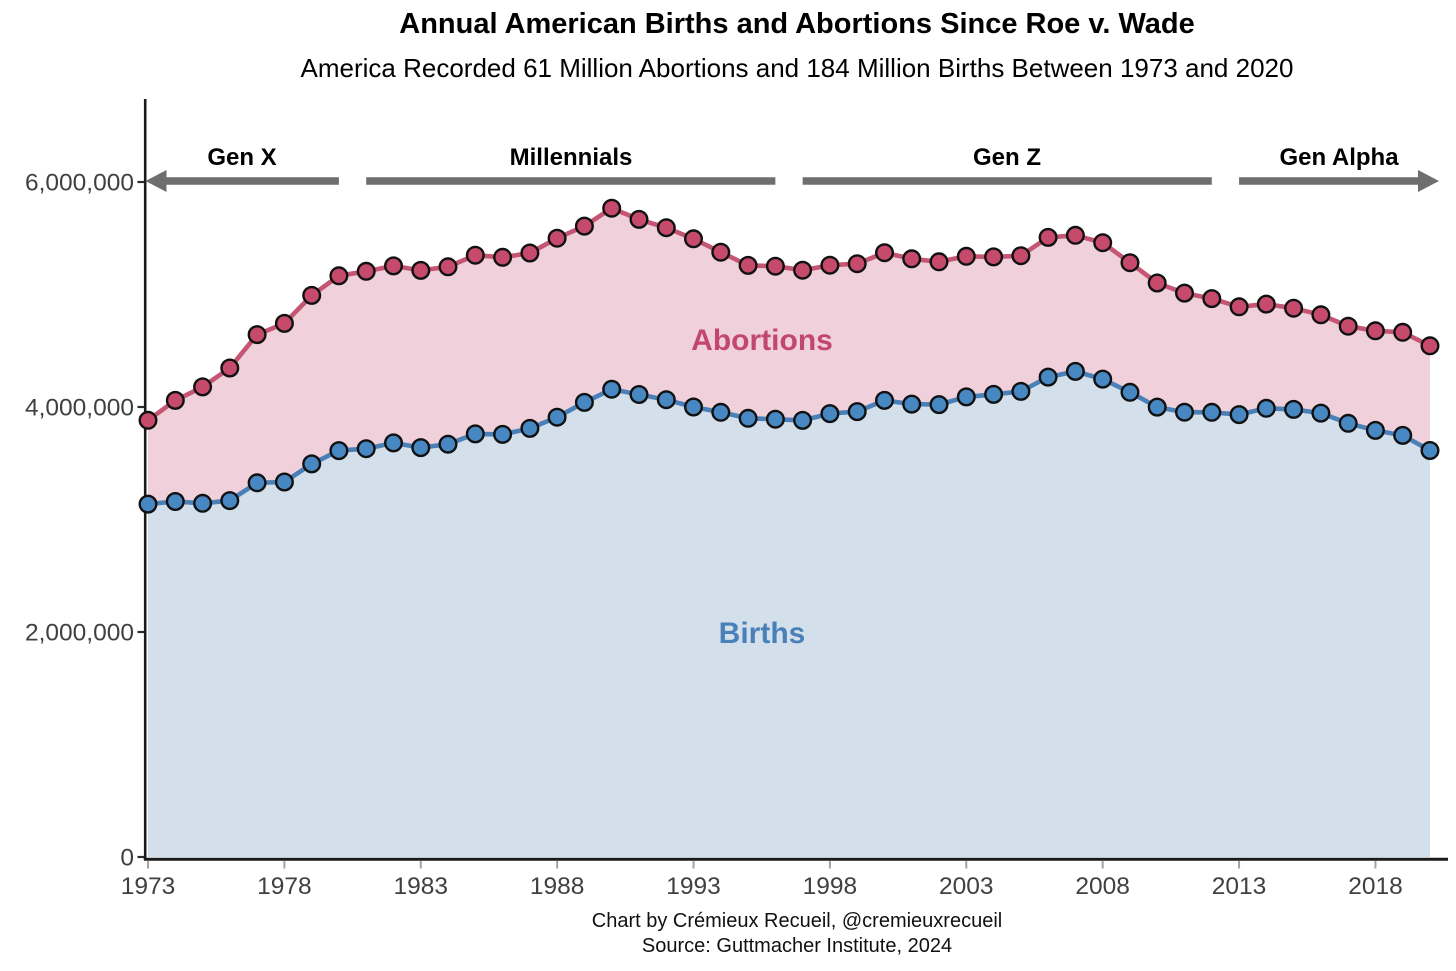 The height and width of the screenshot is (971, 1456). I want to click on abortions-point-2019, so click(1403, 332).